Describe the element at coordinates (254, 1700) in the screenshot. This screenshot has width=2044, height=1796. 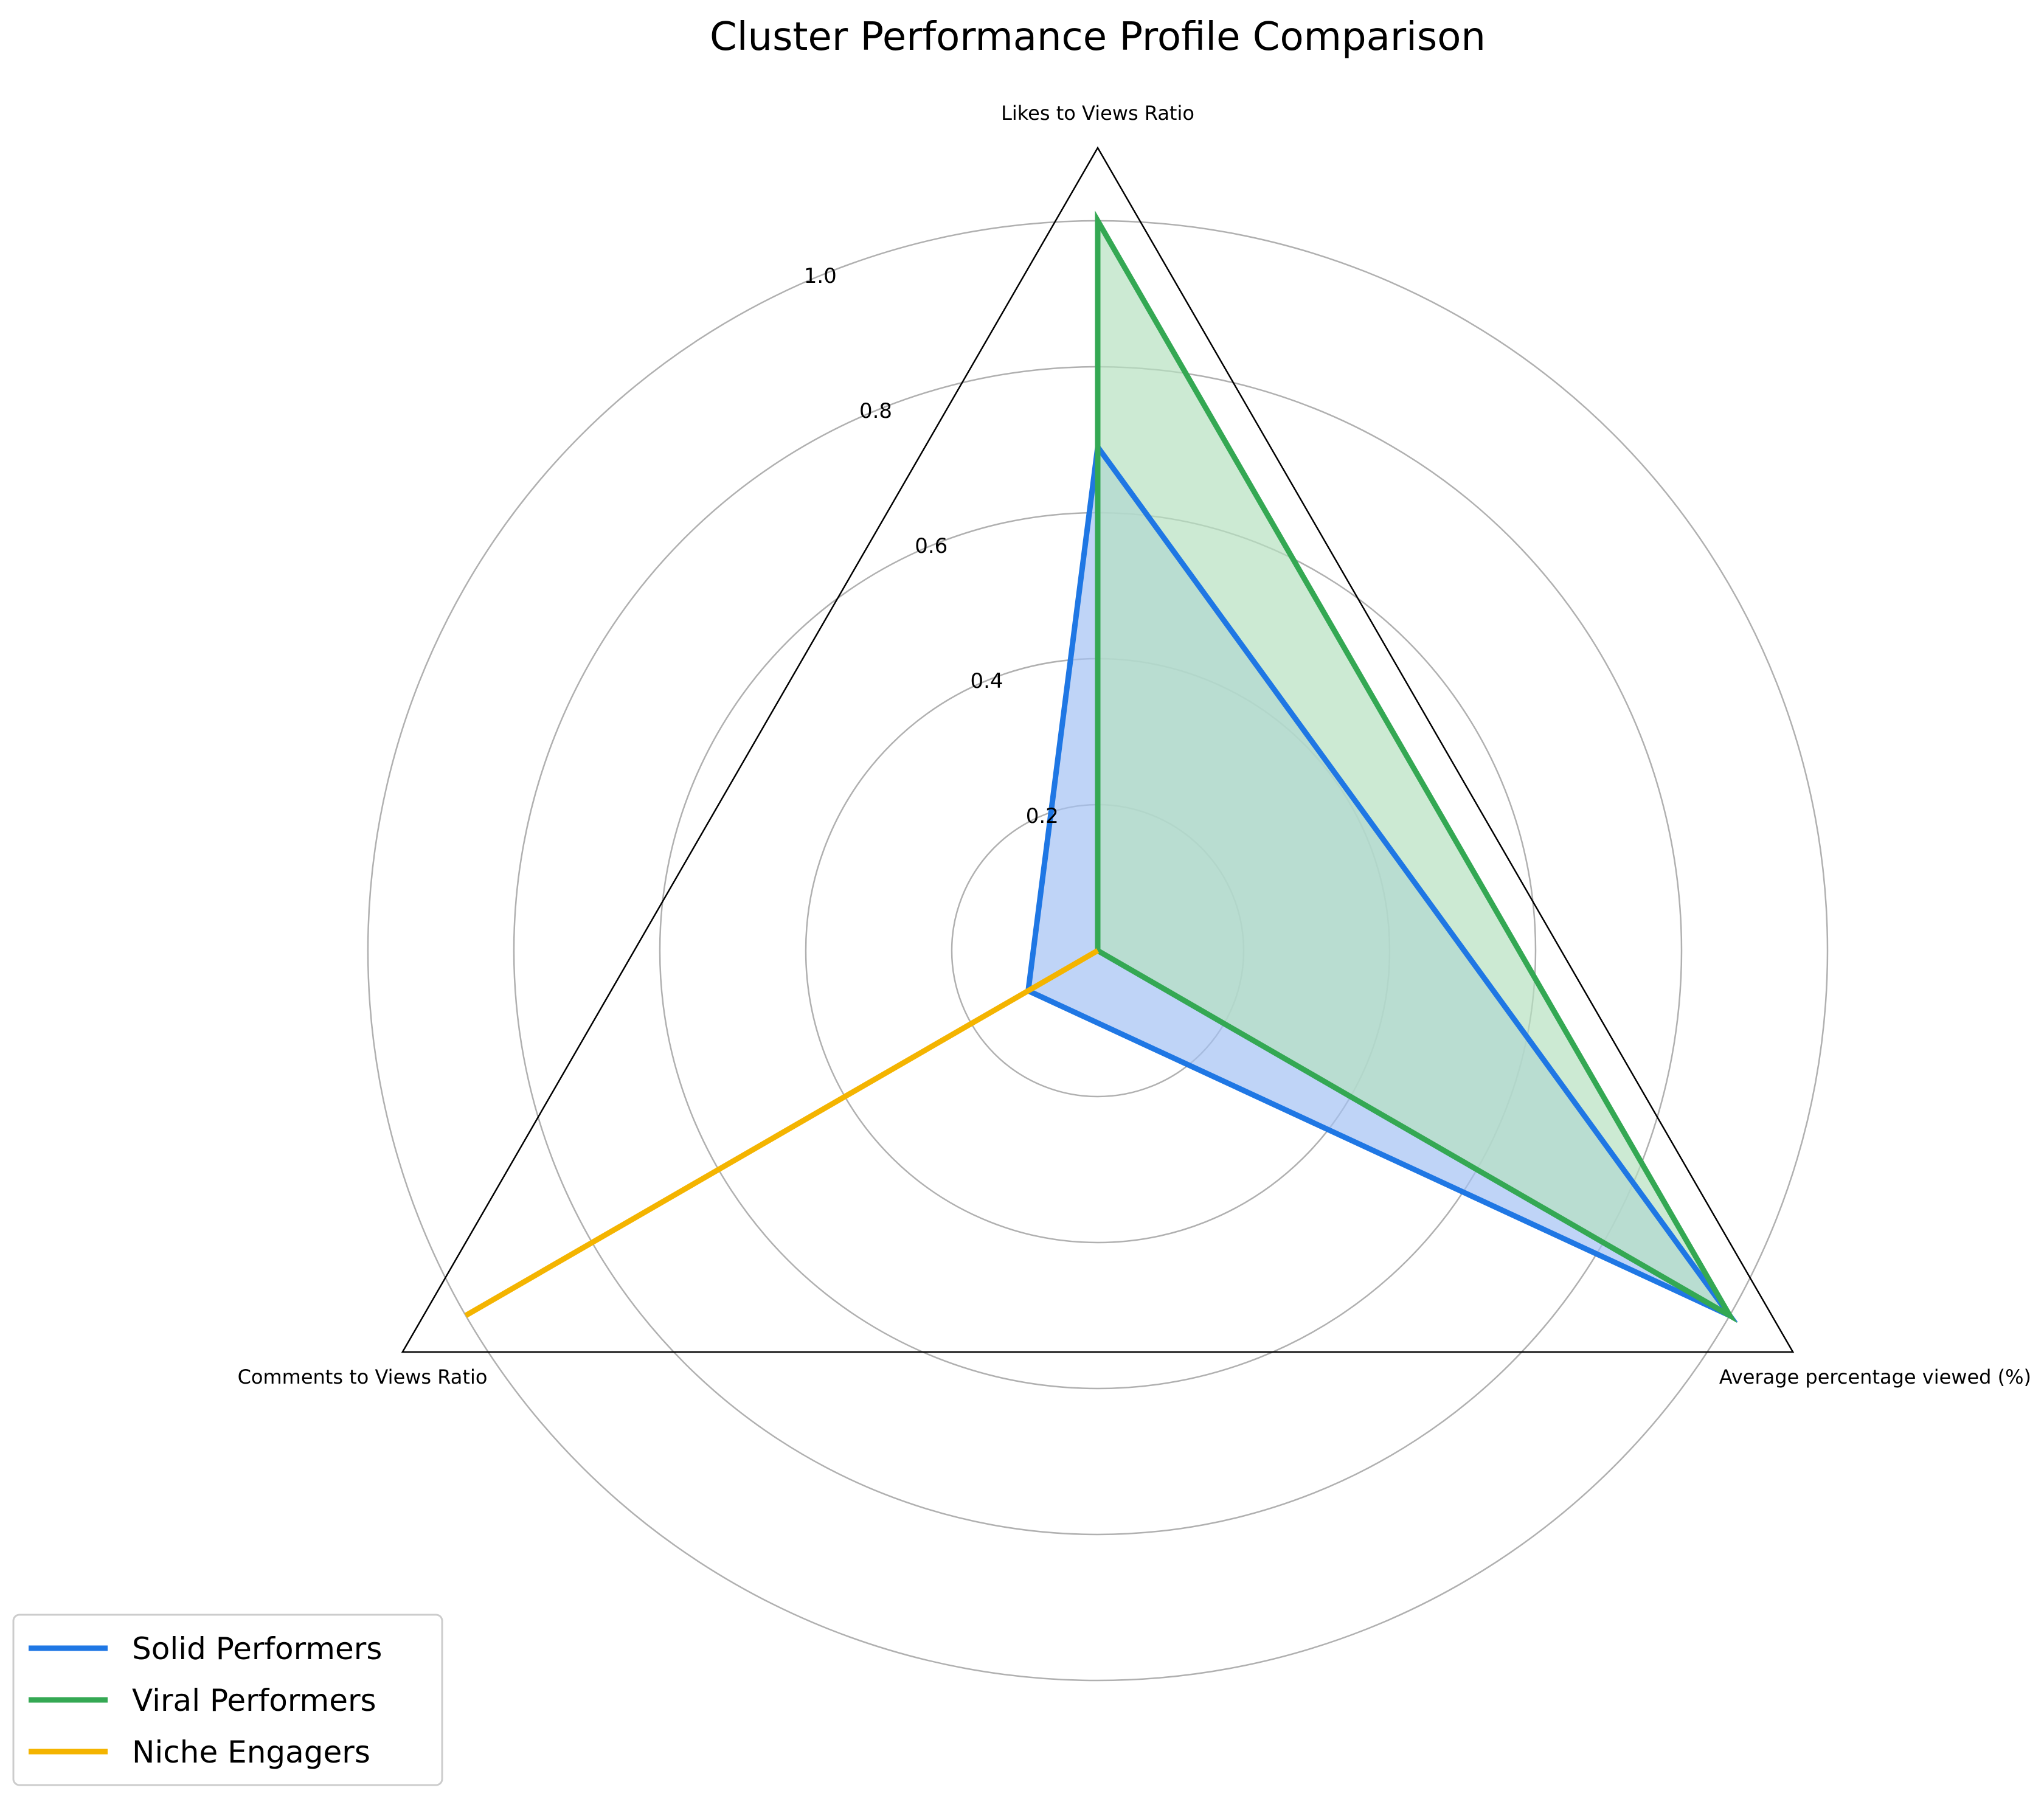
I see `legend-label-1: Viral Performers` at that location.